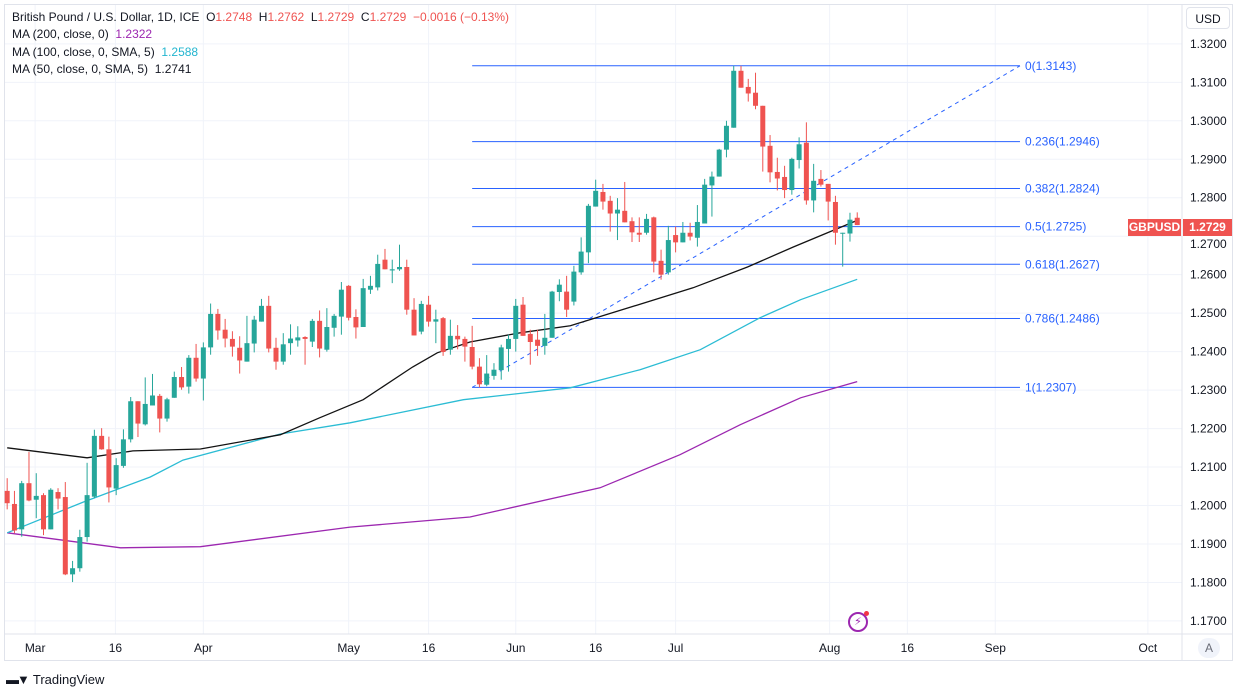  I want to click on high-label: H, so click(263, 17).